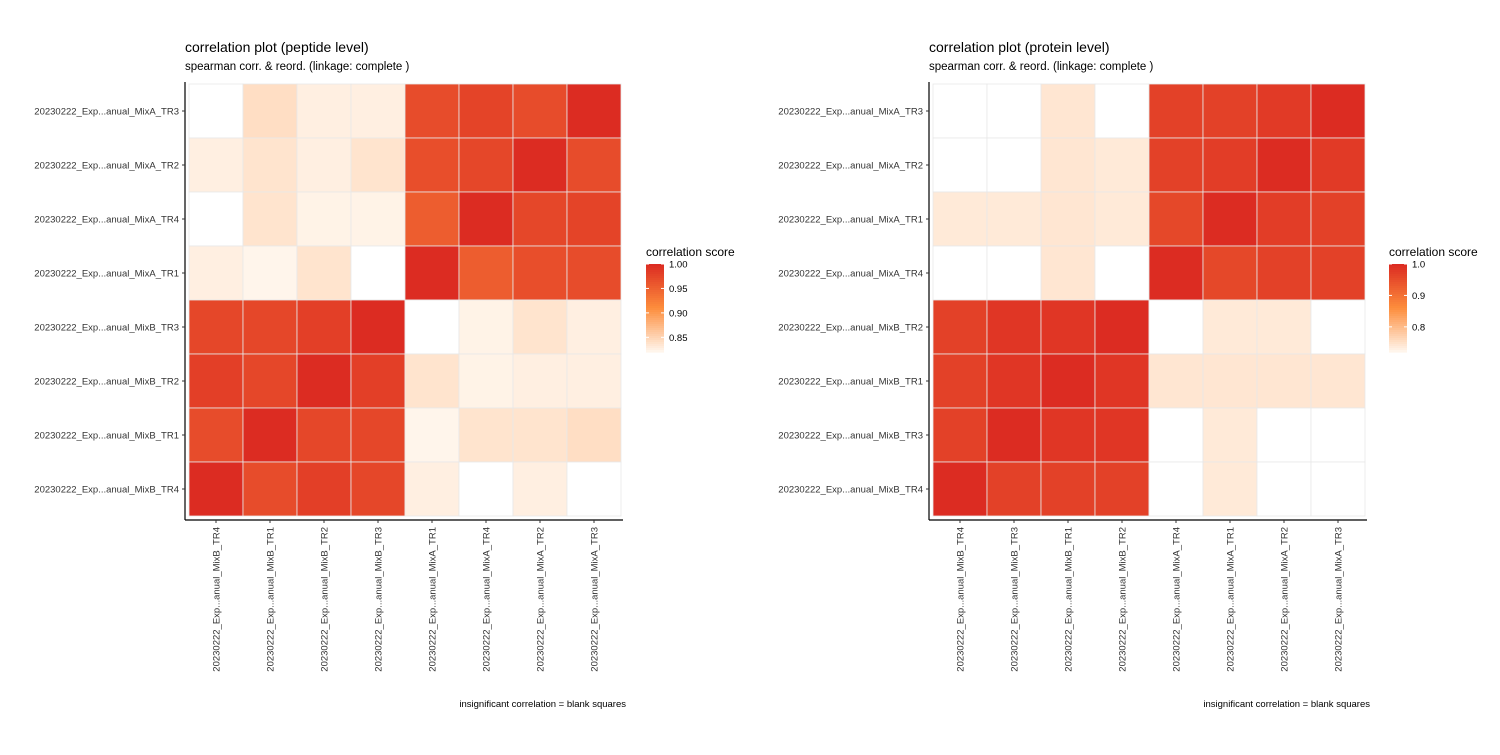 The image size is (1500, 755). What do you see at coordinates (1015, 599) in the screenshot?
I see `x-tick-label: 20230222_Exp...anual_MixB_TR3` at bounding box center [1015, 599].